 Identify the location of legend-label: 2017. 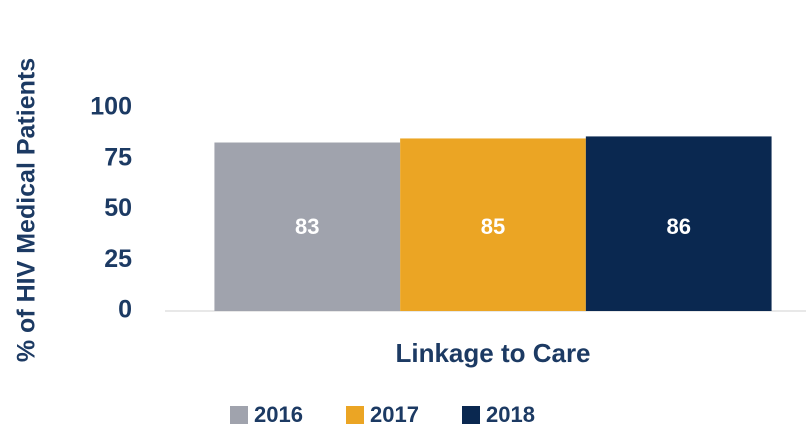
(394, 414).